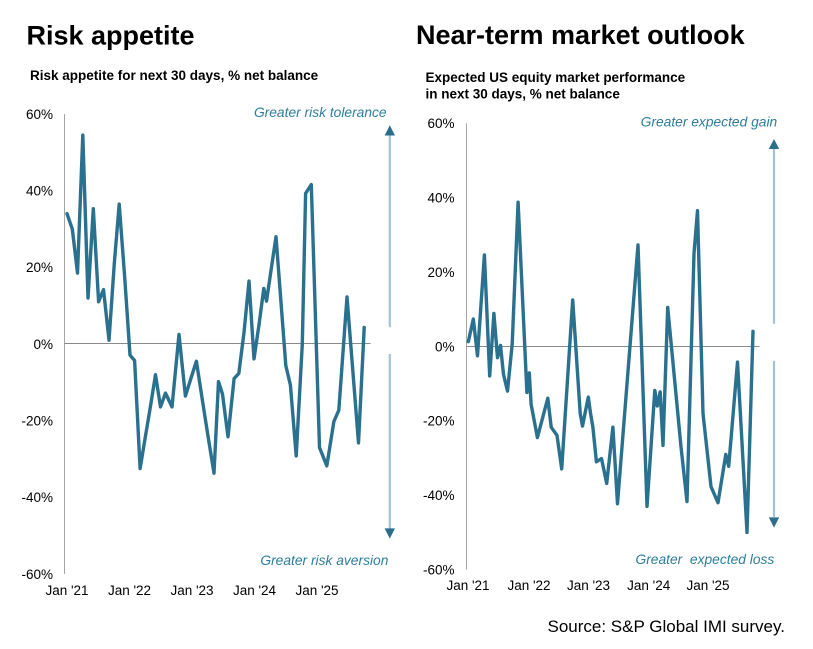 Image resolution: width=813 pixels, height=649 pixels. I want to click on svg-text:Expected US equity market perf: Expected US equity market performance, so click(556, 77).